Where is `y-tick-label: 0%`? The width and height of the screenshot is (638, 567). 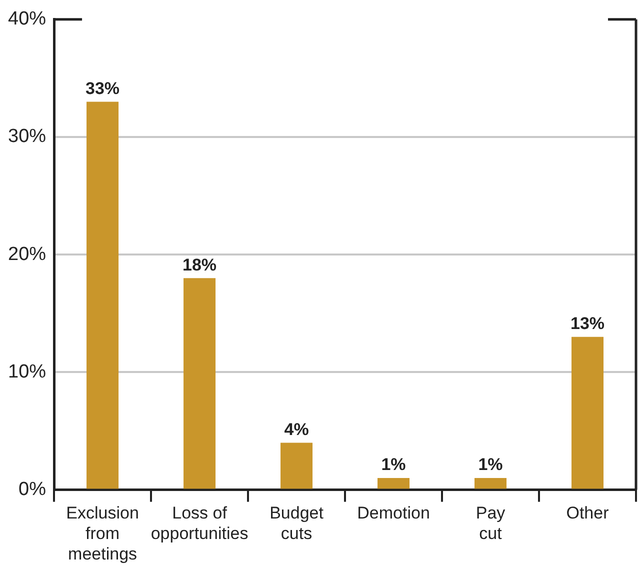 y-tick-label: 0% is located at coordinates (32, 489).